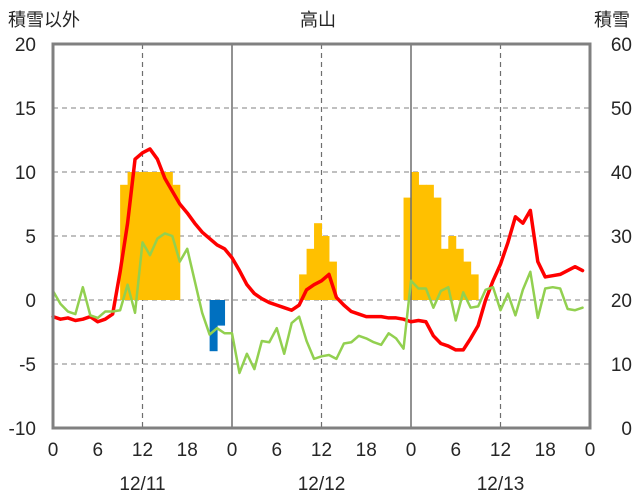  I want to click on chart-title: 高山, so click(318, 20).